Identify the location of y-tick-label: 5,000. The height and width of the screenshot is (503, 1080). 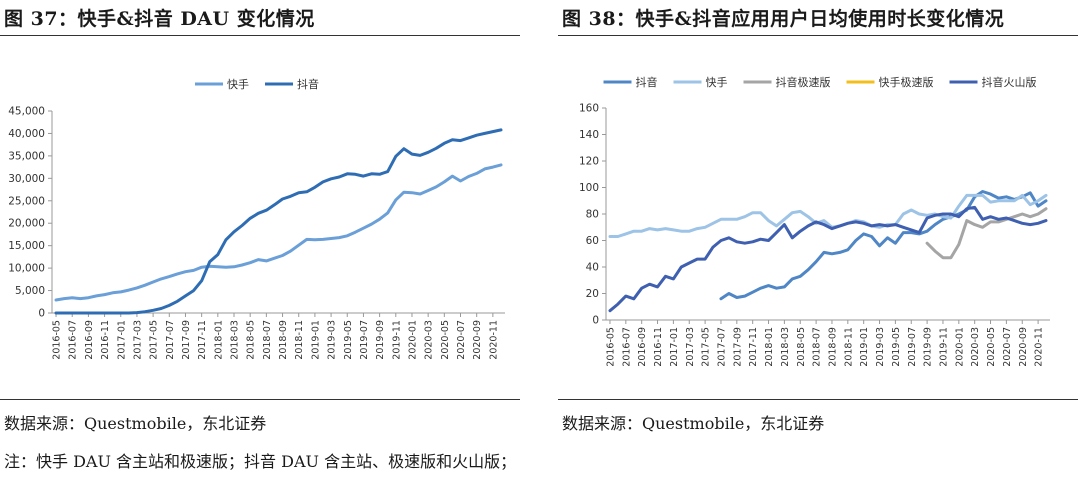
(30, 291).